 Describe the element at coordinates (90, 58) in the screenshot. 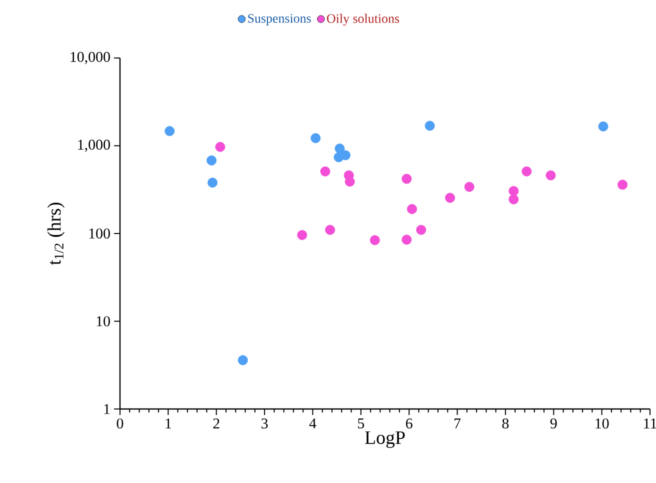

I see `y-tick-label: 10,000` at that location.